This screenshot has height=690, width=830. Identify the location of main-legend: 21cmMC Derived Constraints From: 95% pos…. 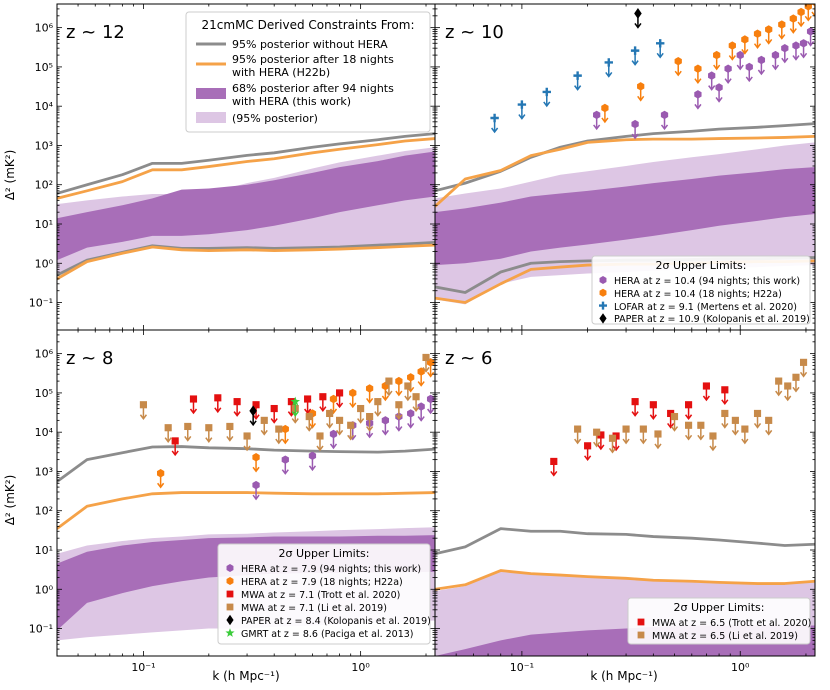
(308, 72).